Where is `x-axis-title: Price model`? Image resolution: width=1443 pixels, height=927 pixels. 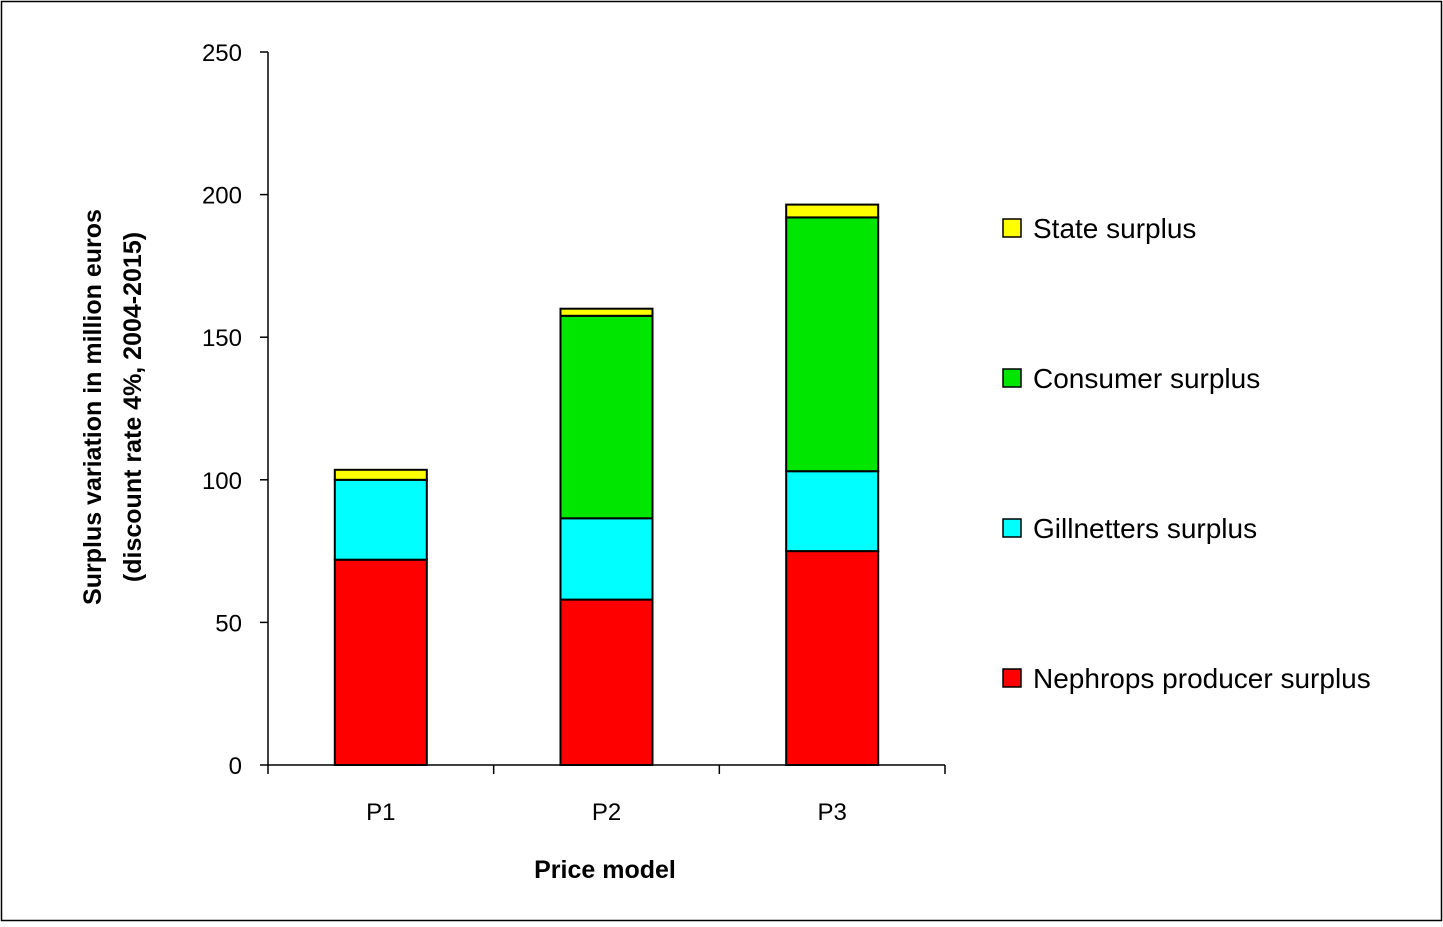 x-axis-title: Price model is located at coordinates (605, 870).